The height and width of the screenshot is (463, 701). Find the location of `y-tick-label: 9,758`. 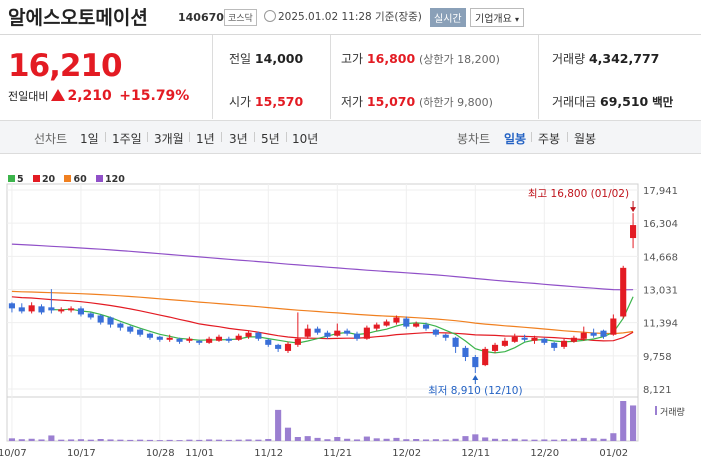

y-tick-label: 9,758 is located at coordinates (657, 357).